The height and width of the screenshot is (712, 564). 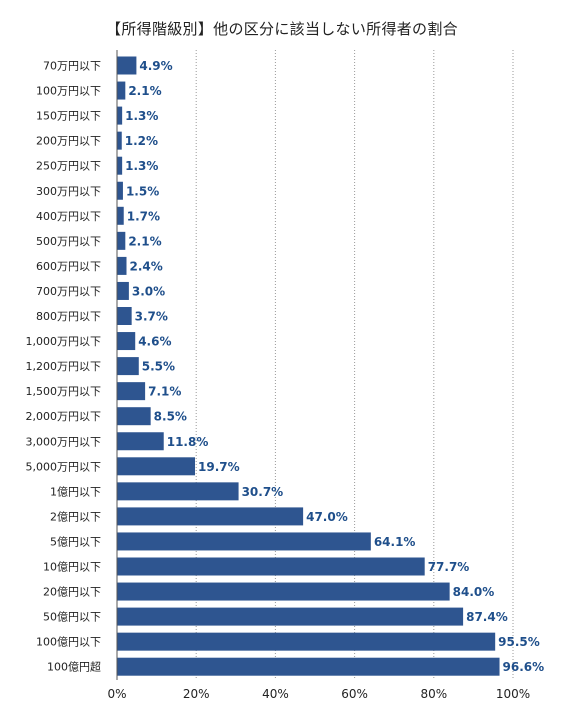 What do you see at coordinates (188, 442) in the screenshot?
I see `data-label: 11.8%` at bounding box center [188, 442].